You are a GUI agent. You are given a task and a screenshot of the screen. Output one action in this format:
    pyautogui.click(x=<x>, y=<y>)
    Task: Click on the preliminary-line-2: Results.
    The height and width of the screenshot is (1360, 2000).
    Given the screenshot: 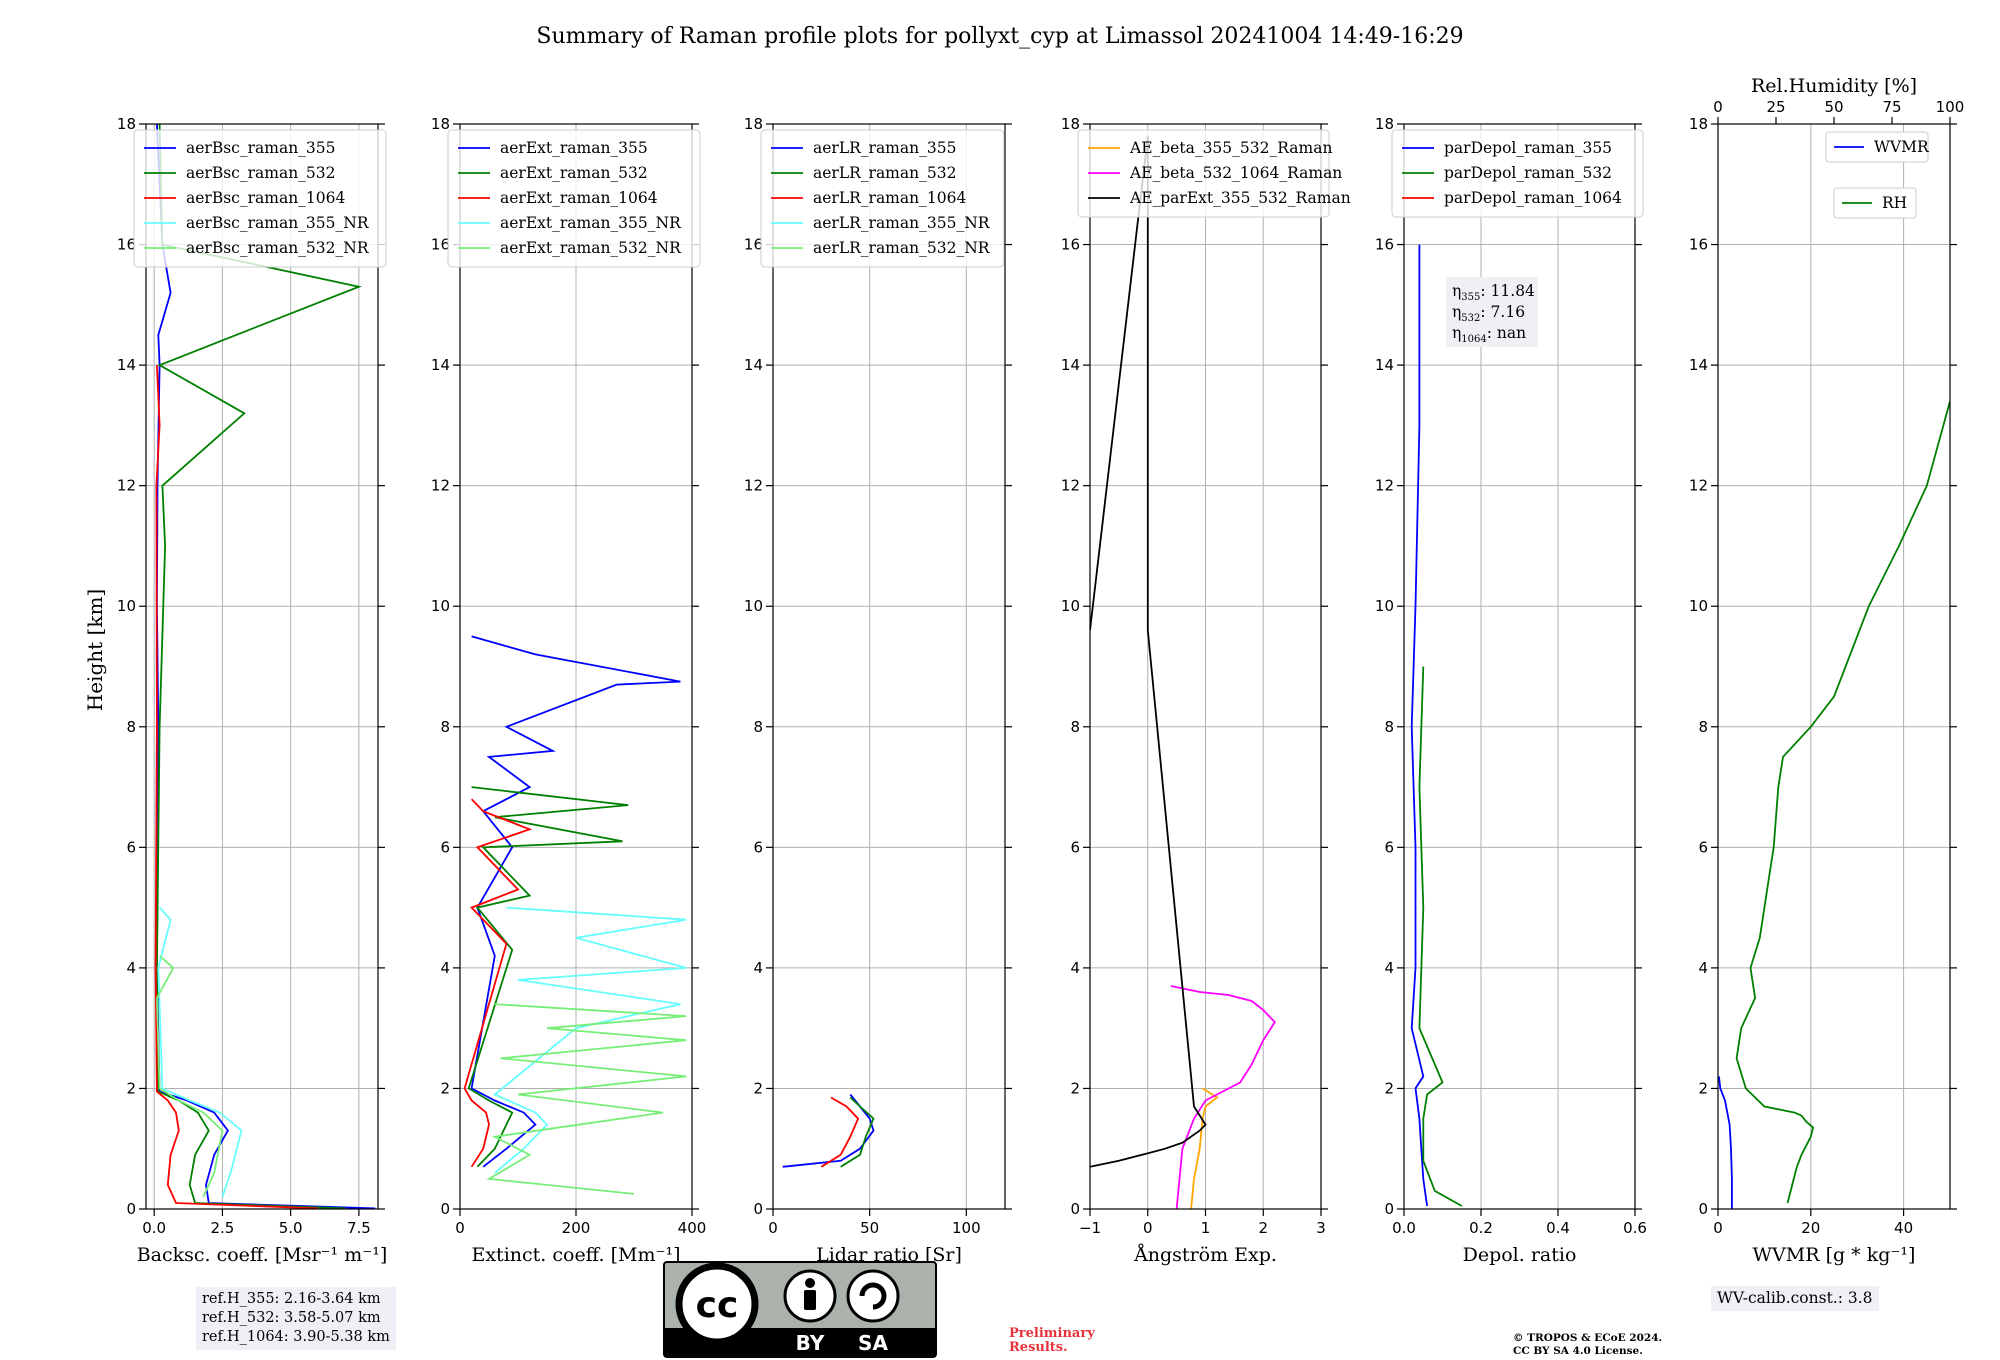 What is the action you would take?
    pyautogui.click(x=1038, y=1347)
    